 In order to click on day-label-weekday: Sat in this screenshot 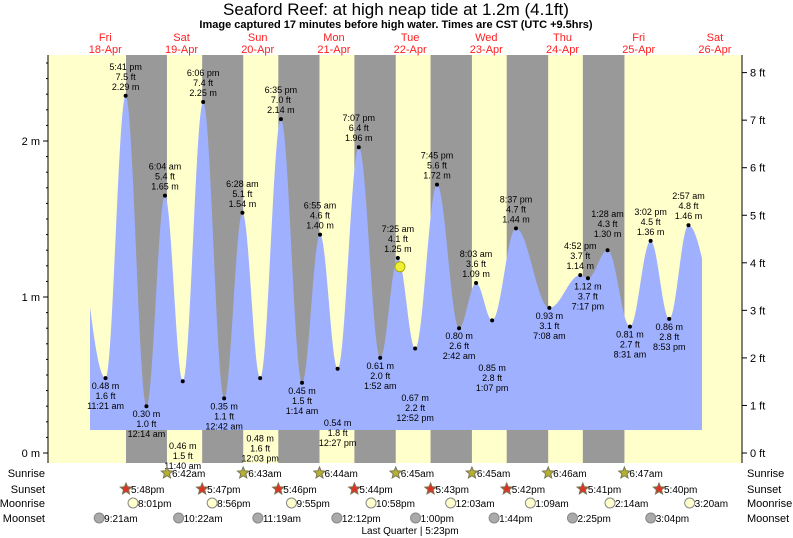, I will do `click(181, 38)`.